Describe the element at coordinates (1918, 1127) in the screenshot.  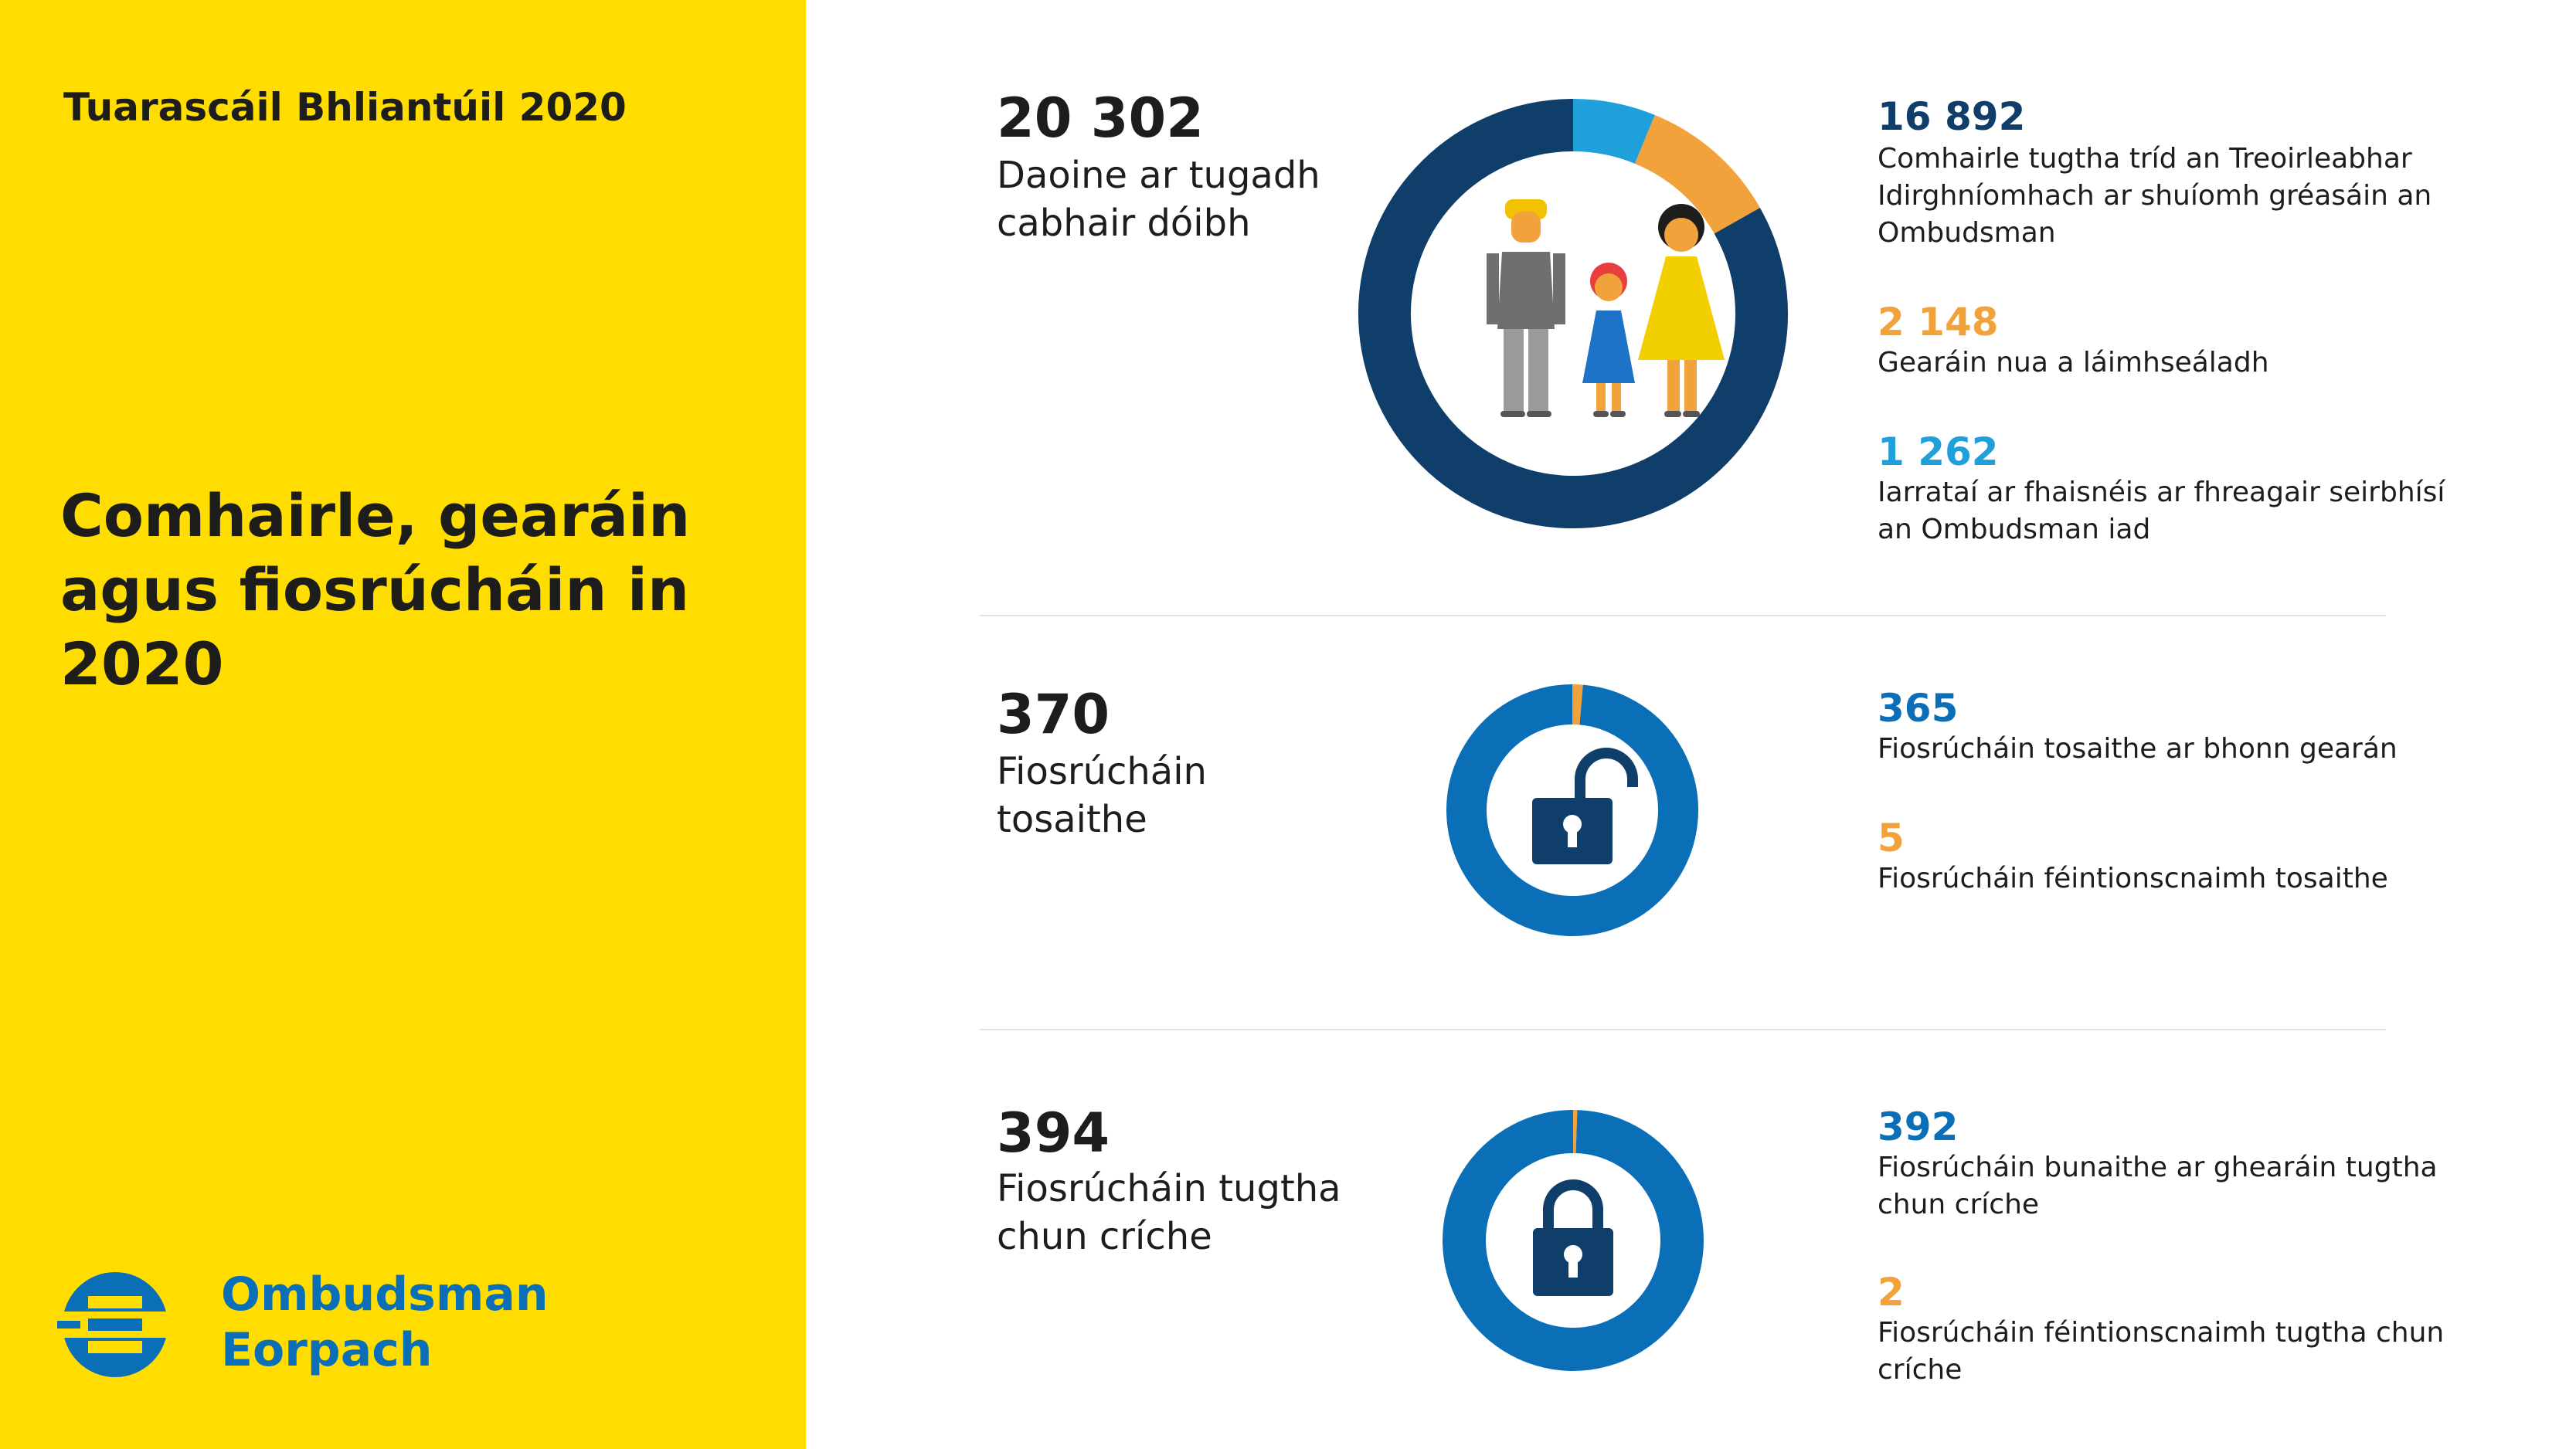
I see `complaint-inquiries-closed-count: 392` at that location.